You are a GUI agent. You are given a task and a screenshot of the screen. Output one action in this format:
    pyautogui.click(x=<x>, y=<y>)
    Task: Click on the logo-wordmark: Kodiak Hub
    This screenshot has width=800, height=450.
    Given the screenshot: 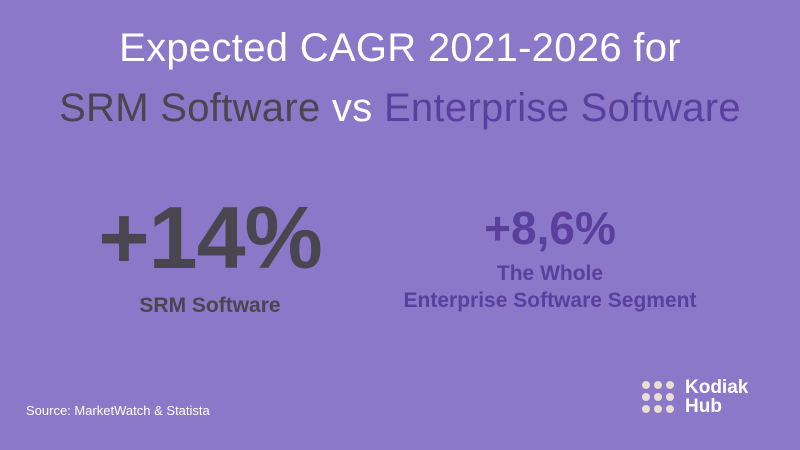 What is the action you would take?
    pyautogui.click(x=716, y=397)
    